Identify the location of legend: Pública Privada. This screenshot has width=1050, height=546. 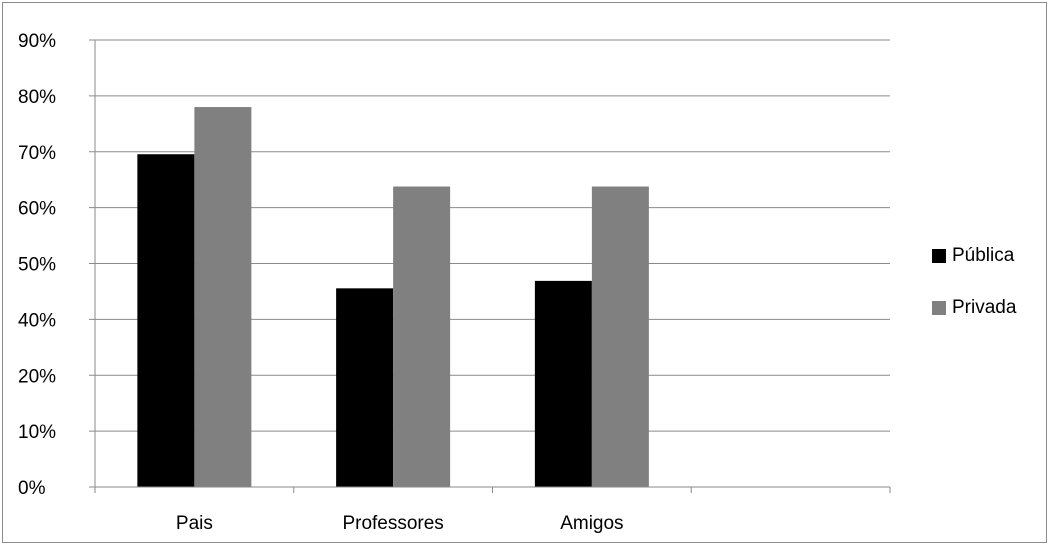
(974, 295).